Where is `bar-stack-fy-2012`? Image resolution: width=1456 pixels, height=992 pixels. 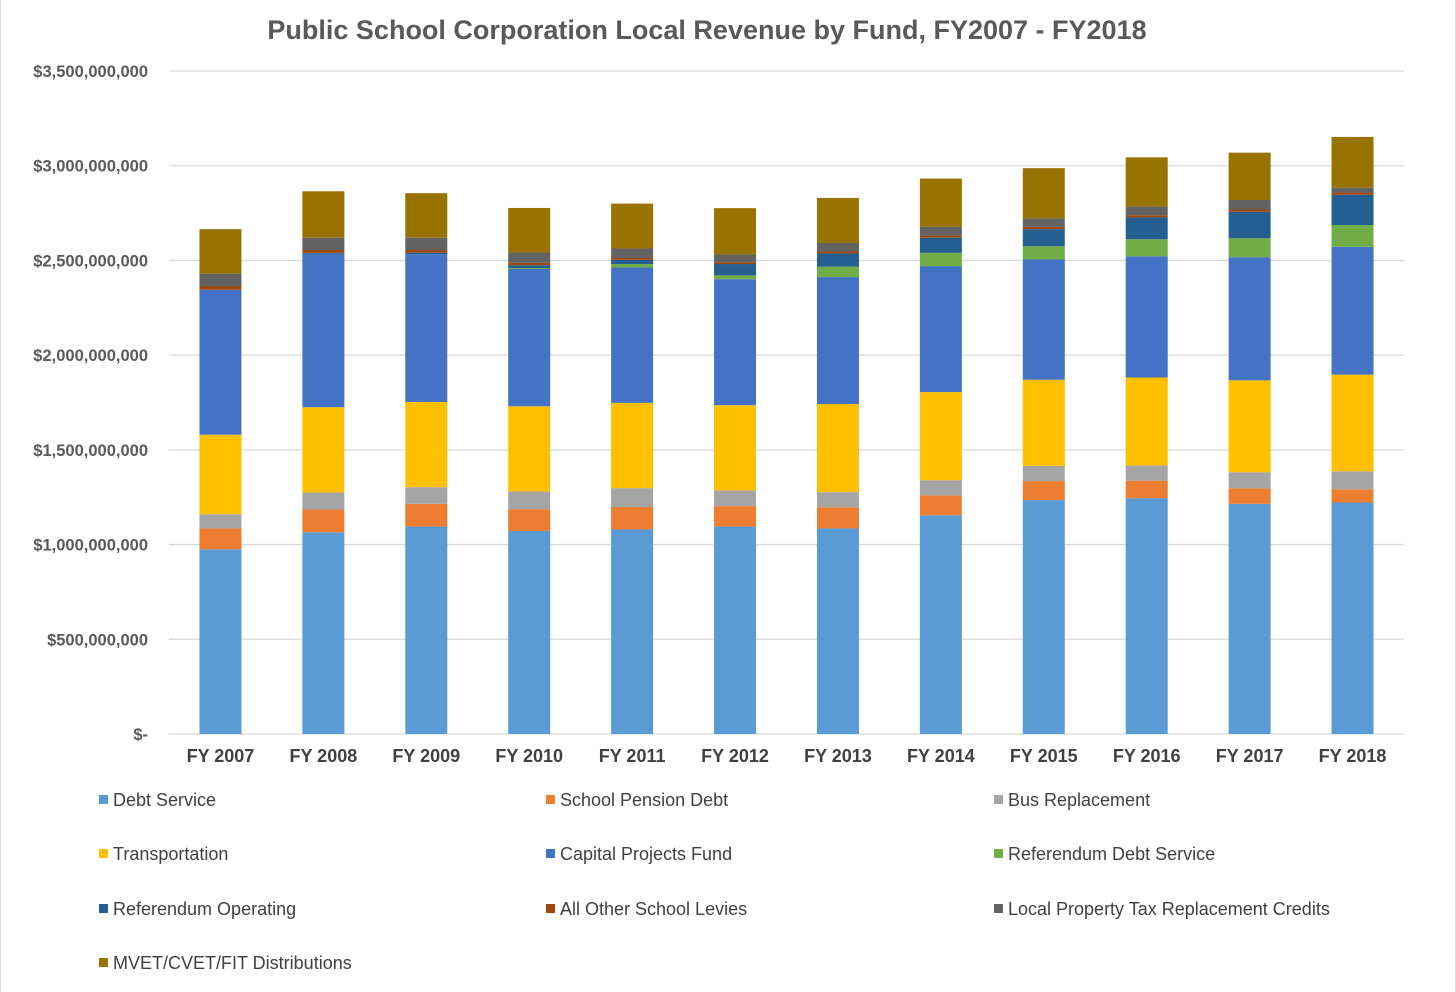
bar-stack-fy-2012 is located at coordinates (735, 471).